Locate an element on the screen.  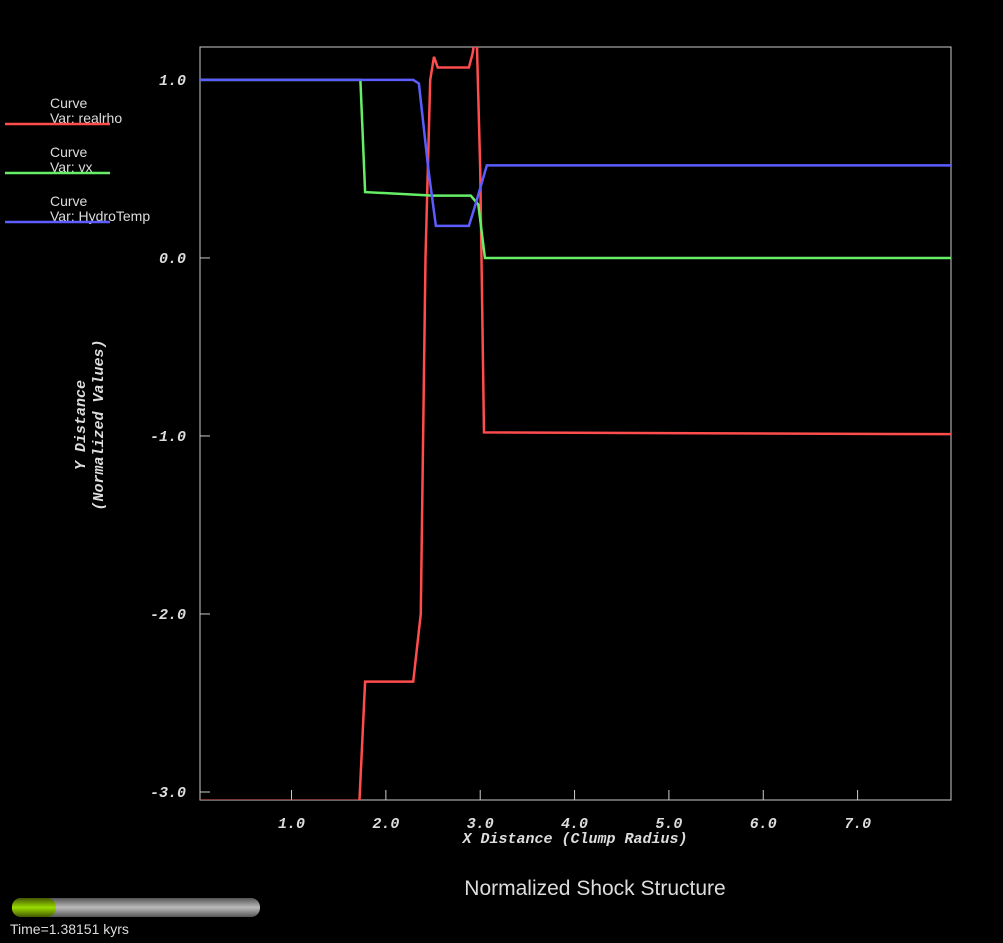
y-tick-label: 0.0 is located at coordinates (172, 259).